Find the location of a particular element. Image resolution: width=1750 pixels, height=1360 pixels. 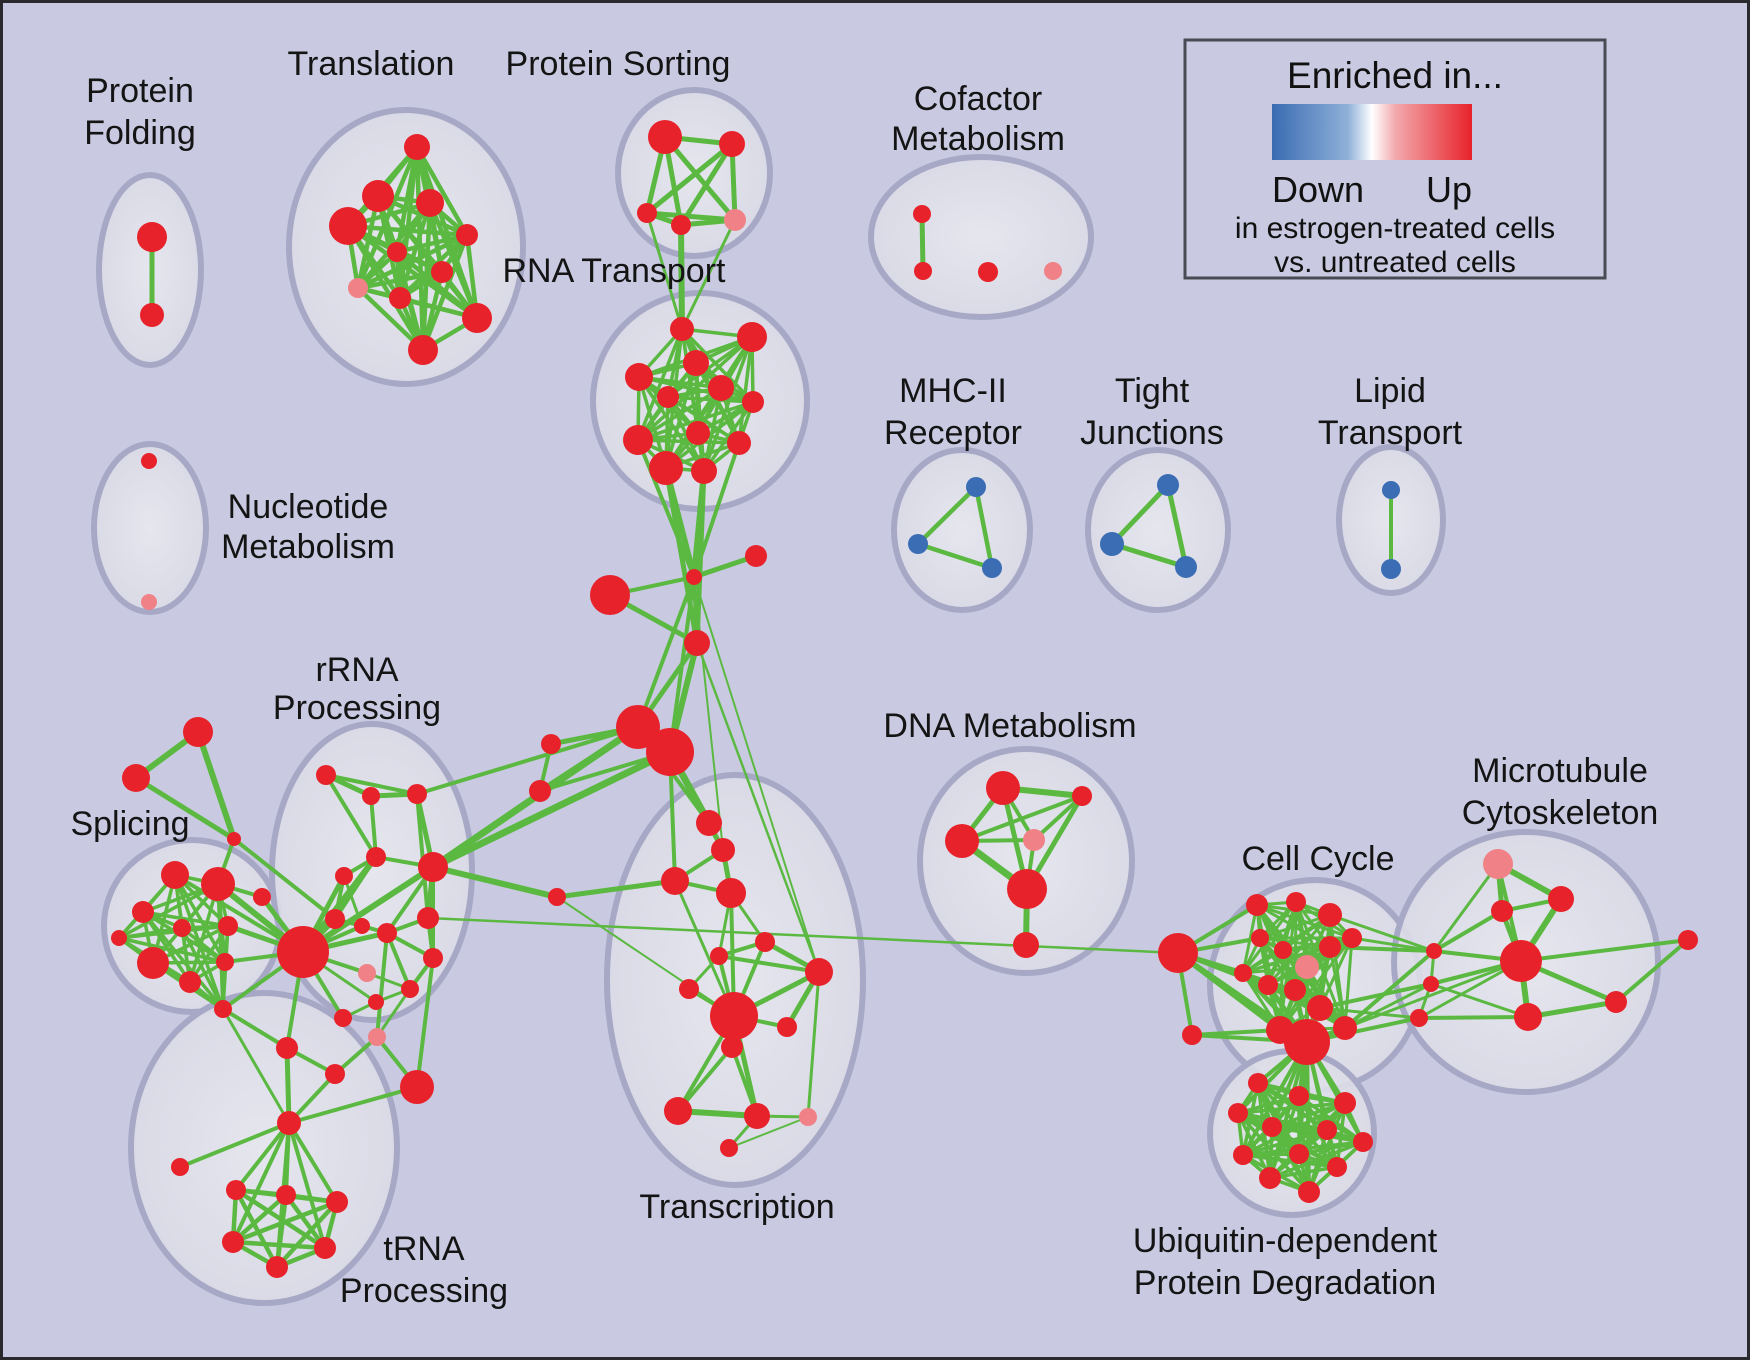

edge-TX6-TX7 is located at coordinates (769, 964).